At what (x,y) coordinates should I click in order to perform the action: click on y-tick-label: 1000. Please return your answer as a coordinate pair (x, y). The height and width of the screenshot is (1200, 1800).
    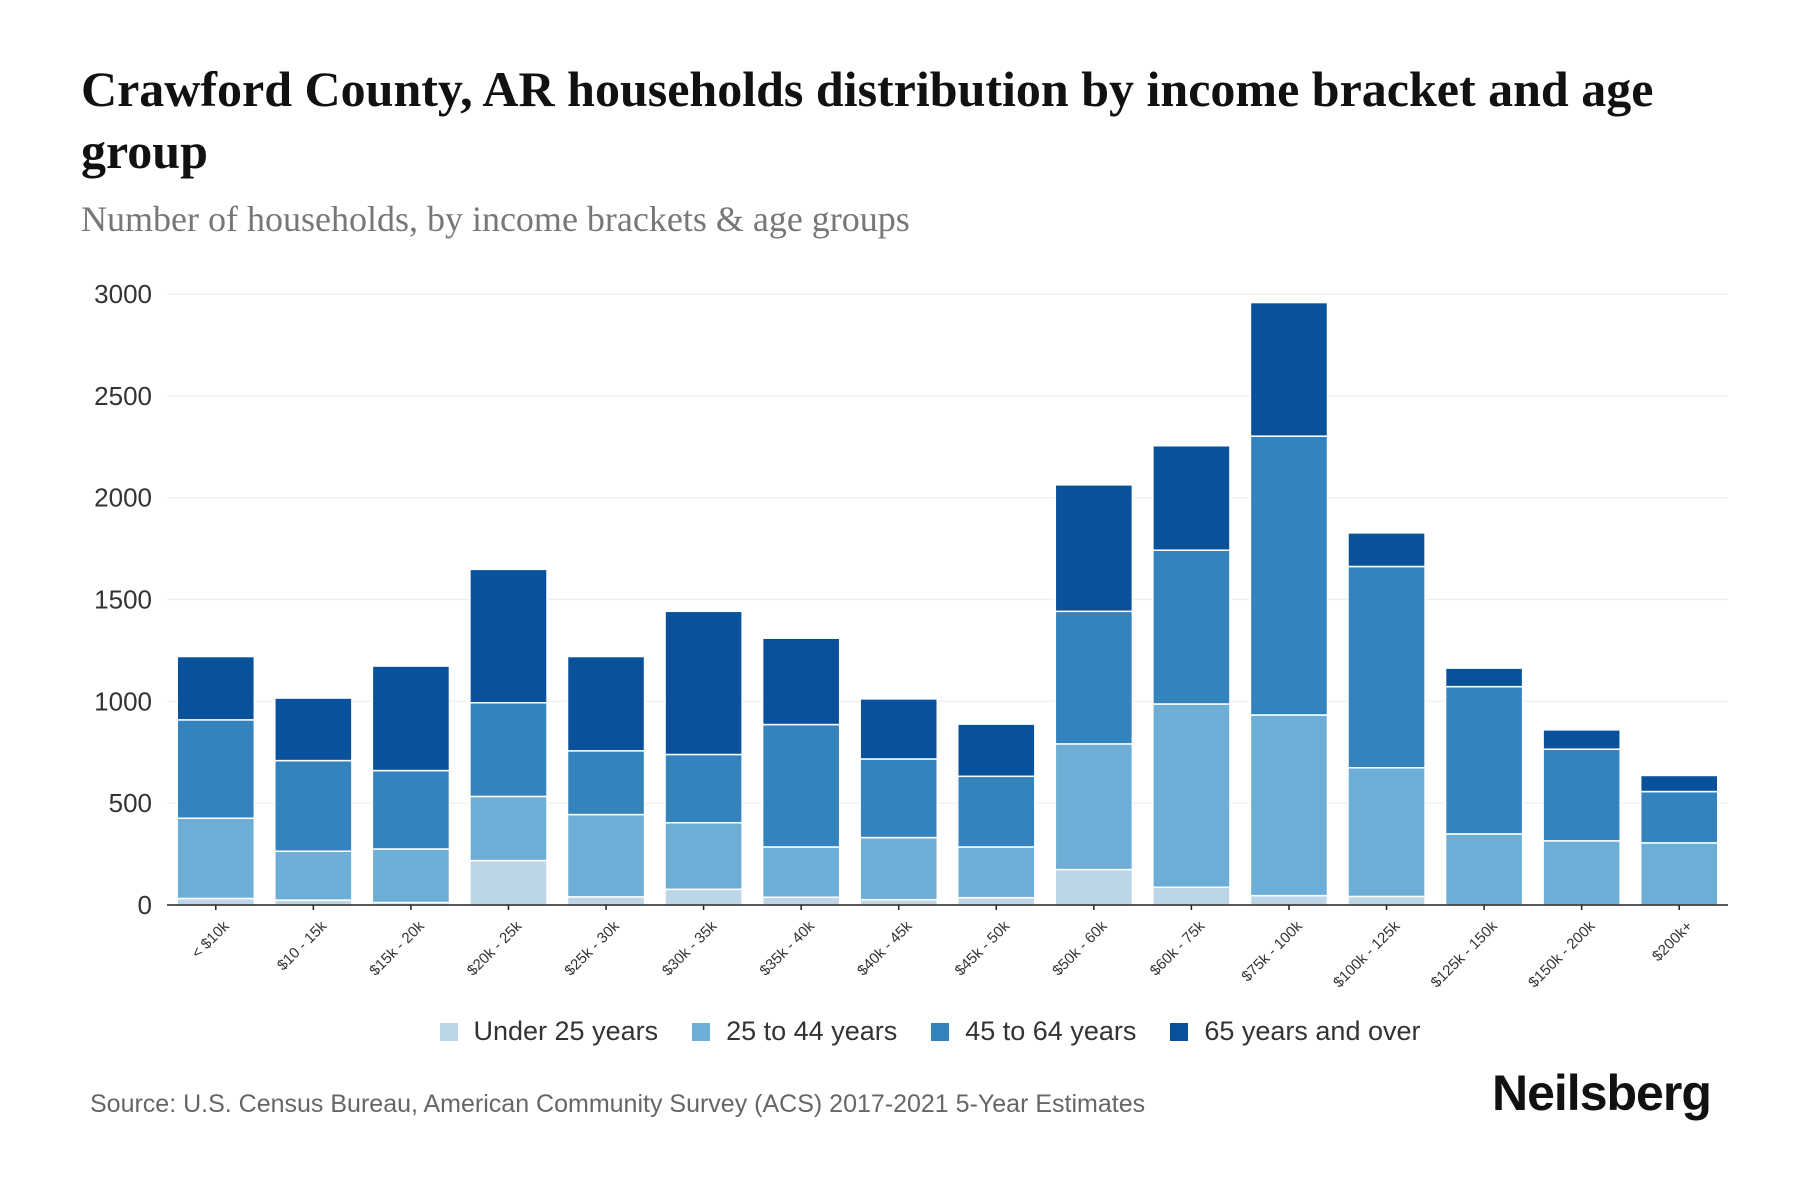
    Looking at the image, I should click on (123, 701).